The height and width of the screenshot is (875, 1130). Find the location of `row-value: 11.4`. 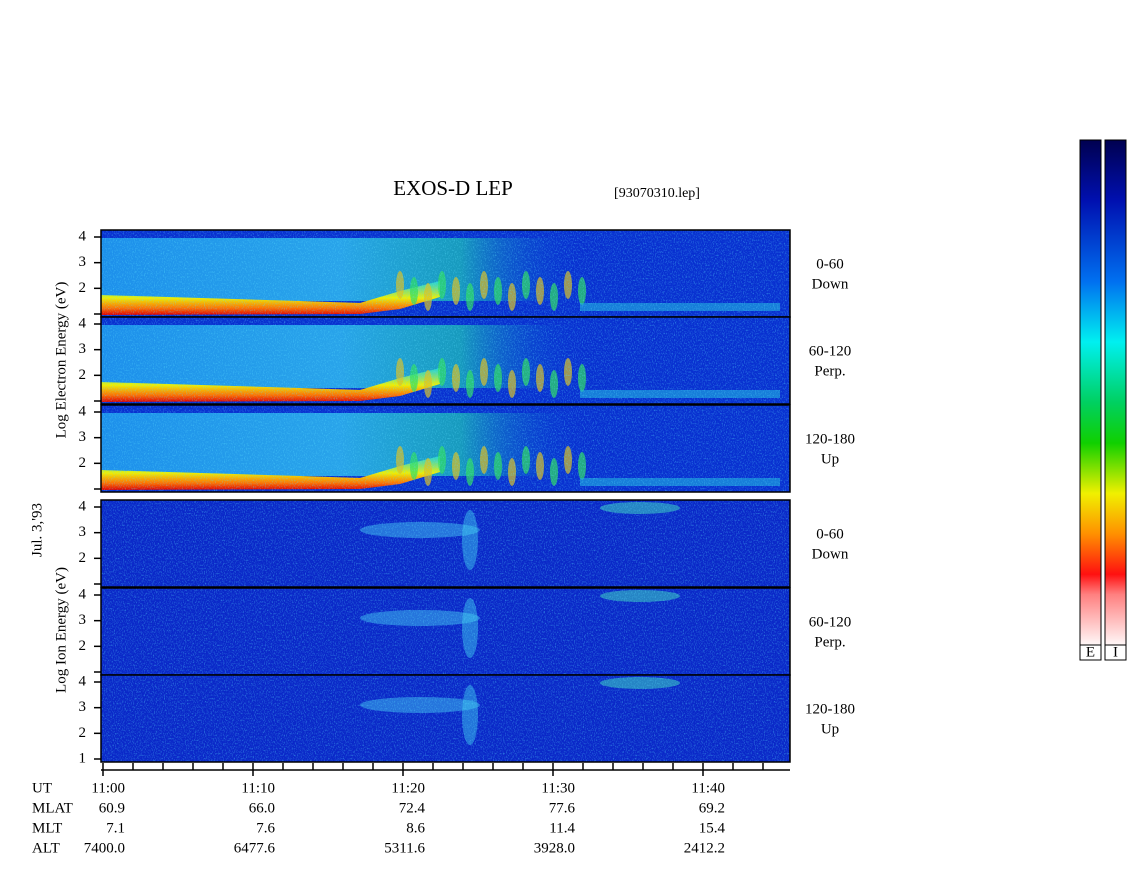

row-value: 11.4 is located at coordinates (562, 828).